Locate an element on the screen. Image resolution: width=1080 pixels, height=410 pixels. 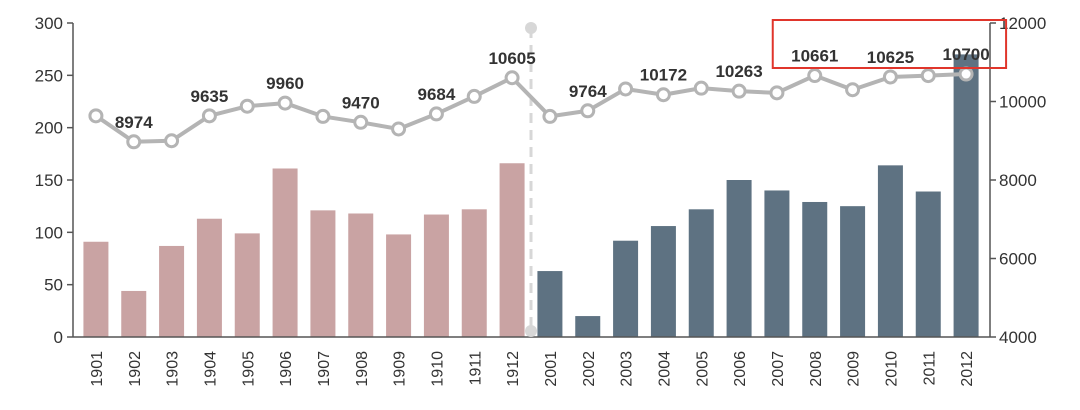
left-axis-tick-label: 0 is located at coordinates (58, 337).